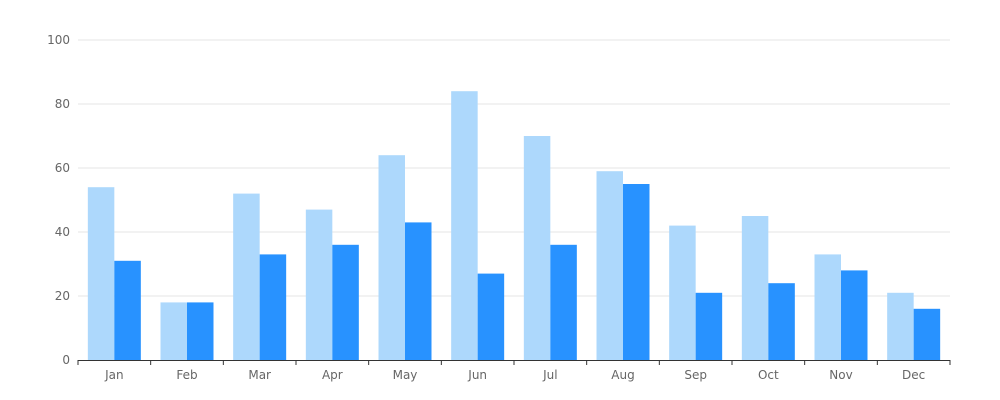  Describe the element at coordinates (755, 288) in the screenshot. I see `bar-series-1-oct` at that location.